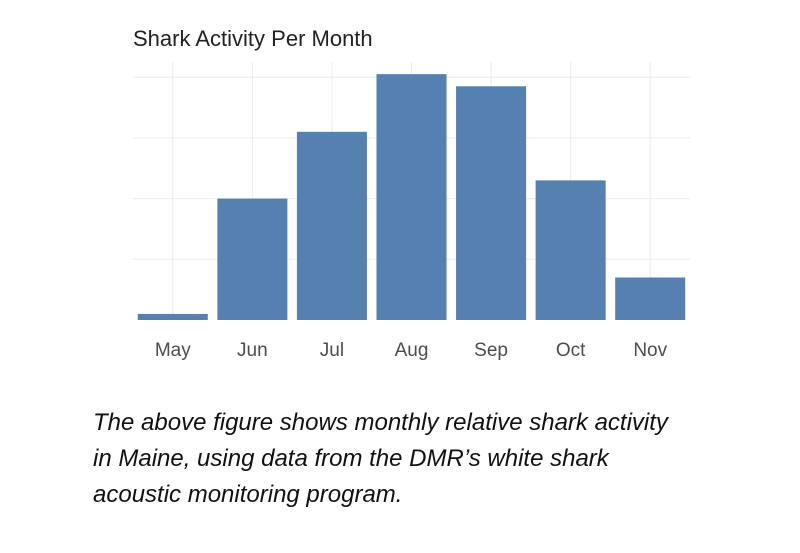 The image size is (800, 553). I want to click on bar-jul, so click(331, 225).